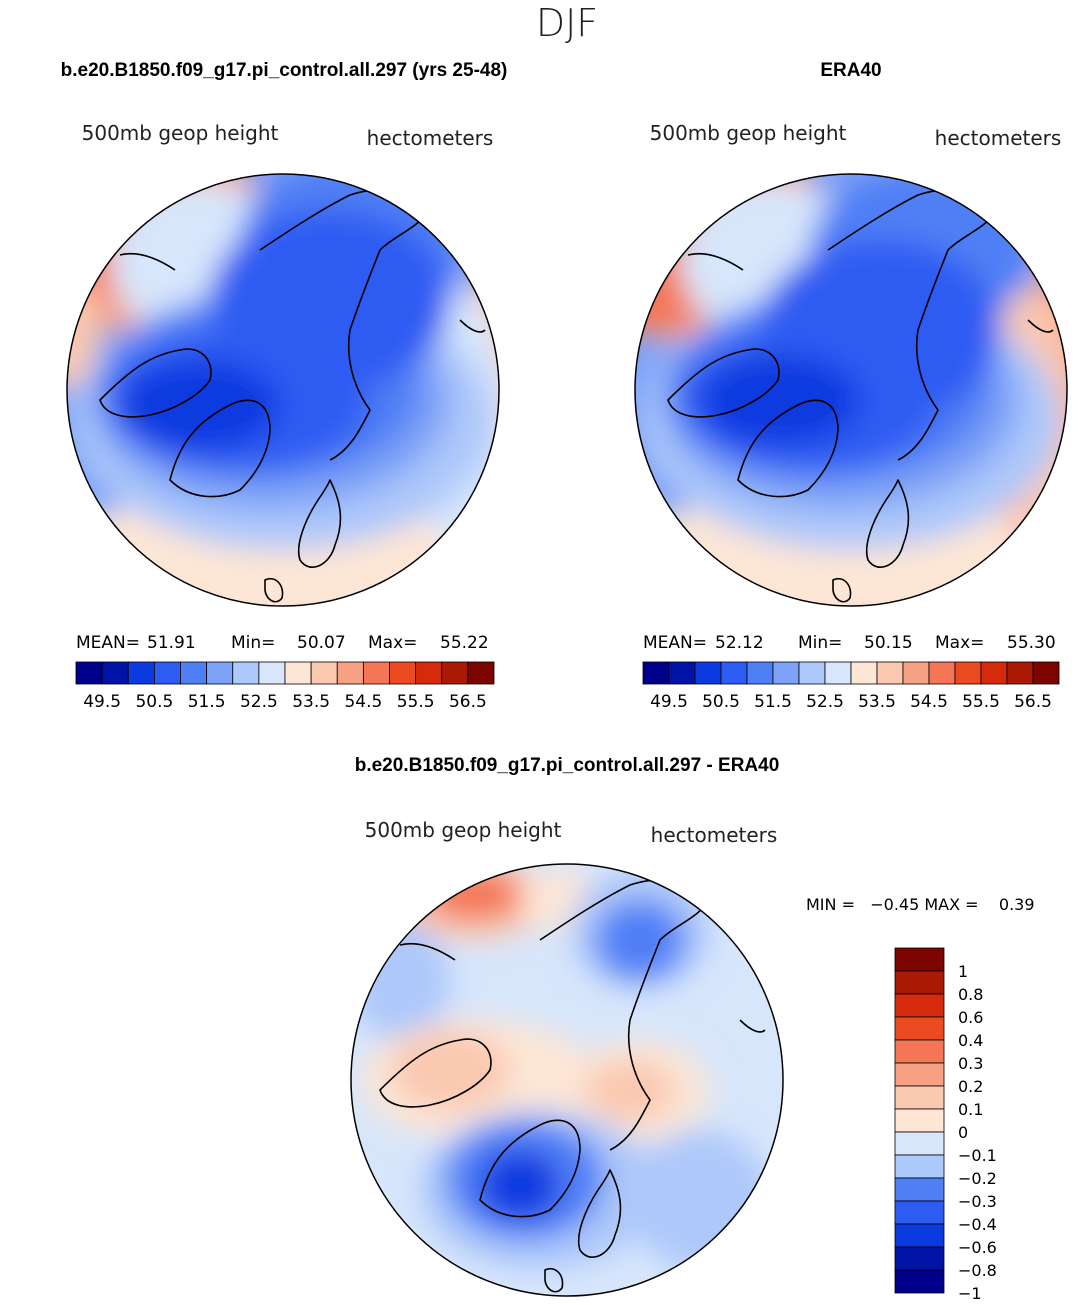  I want to click on colorbar-tick-label: −0.4, so click(977, 1224).